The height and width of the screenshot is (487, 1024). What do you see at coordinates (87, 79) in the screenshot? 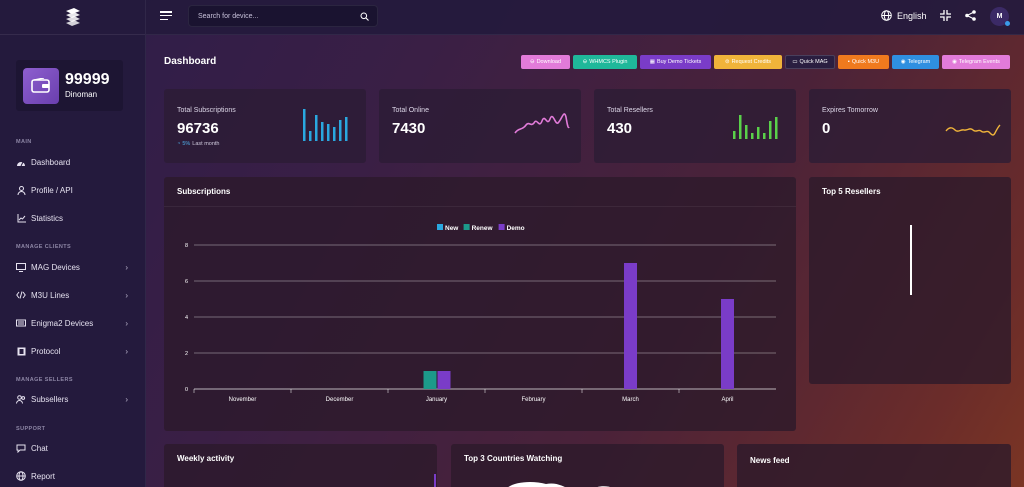
I see `credit-balance: 99999` at bounding box center [87, 79].